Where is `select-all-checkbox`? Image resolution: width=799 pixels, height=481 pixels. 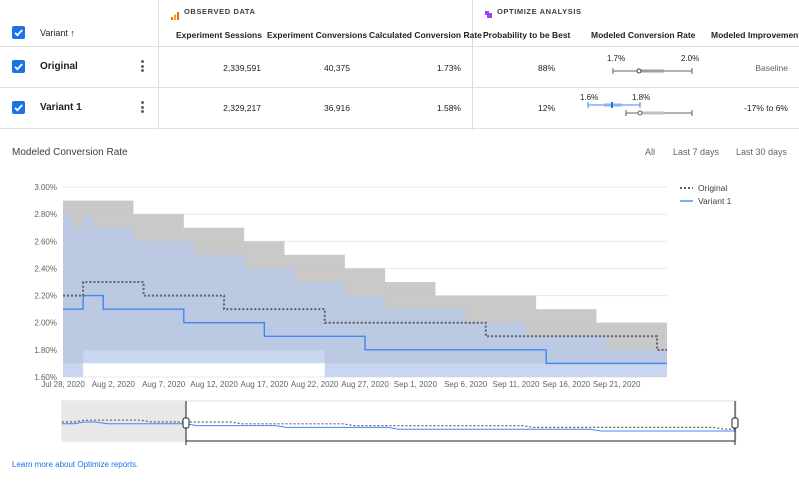 select-all-checkbox is located at coordinates (18, 32).